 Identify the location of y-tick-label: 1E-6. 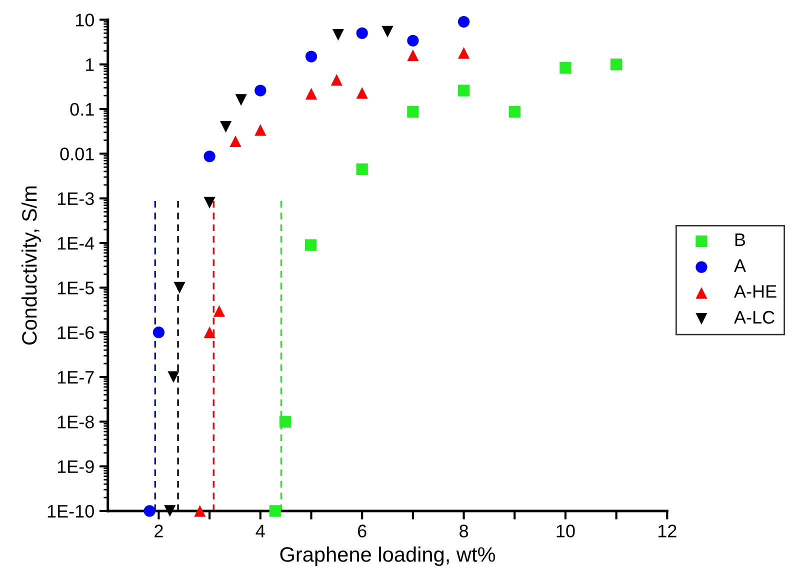
(76, 333).